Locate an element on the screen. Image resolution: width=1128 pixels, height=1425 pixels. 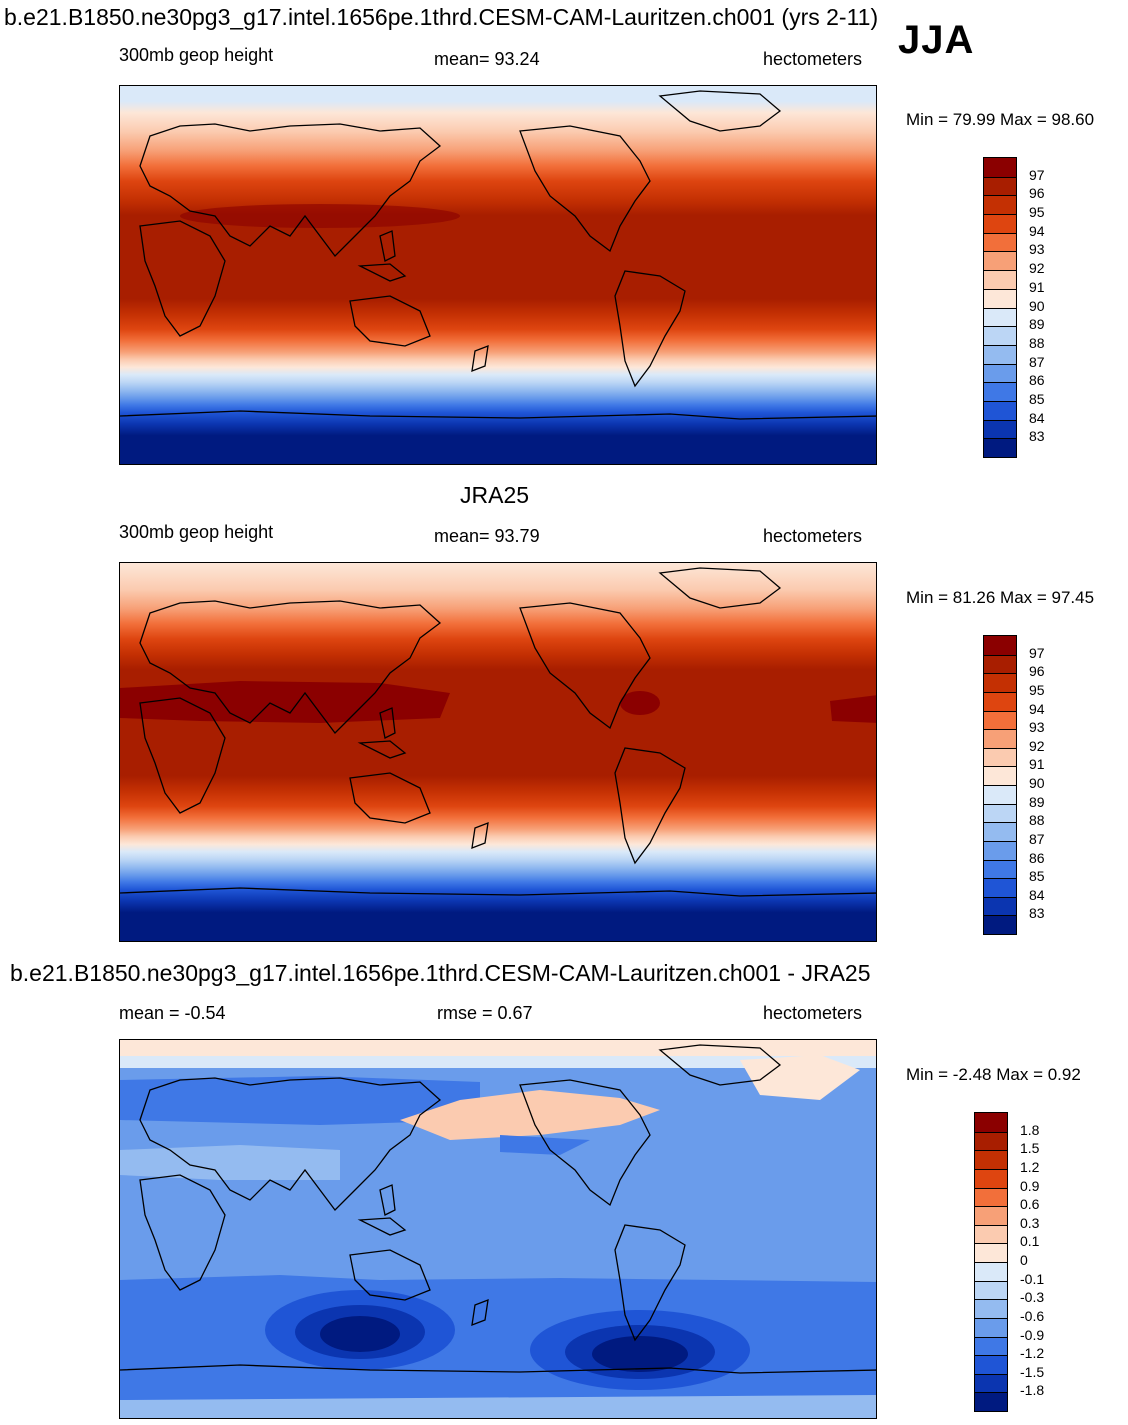
colorbar-tick-label: -1.8 is located at coordinates (1032, 1390).